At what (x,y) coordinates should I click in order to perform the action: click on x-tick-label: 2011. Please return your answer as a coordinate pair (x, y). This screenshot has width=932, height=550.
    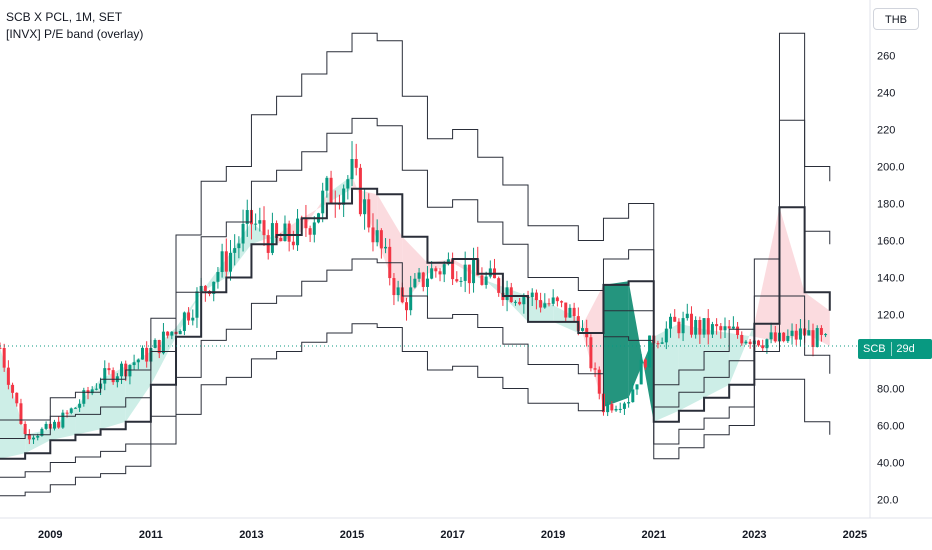
    Looking at the image, I should click on (151, 535).